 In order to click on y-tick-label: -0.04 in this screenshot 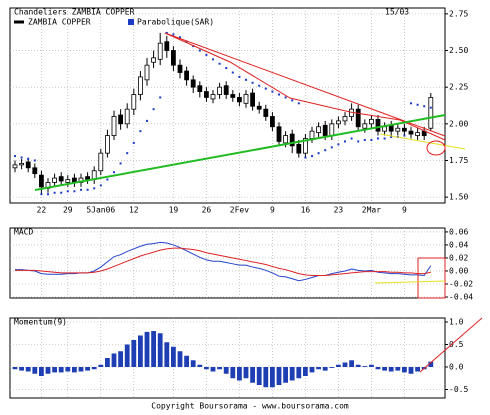, I will do `click(461, 297)`.